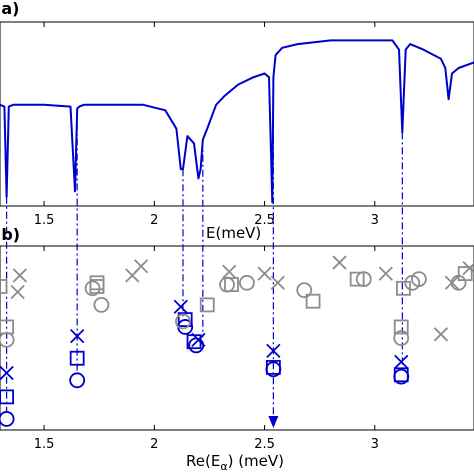 This screenshot has height=474, width=474. Describe the element at coordinates (9, 9) in the screenshot. I see `panel-a-label: (a)` at that location.